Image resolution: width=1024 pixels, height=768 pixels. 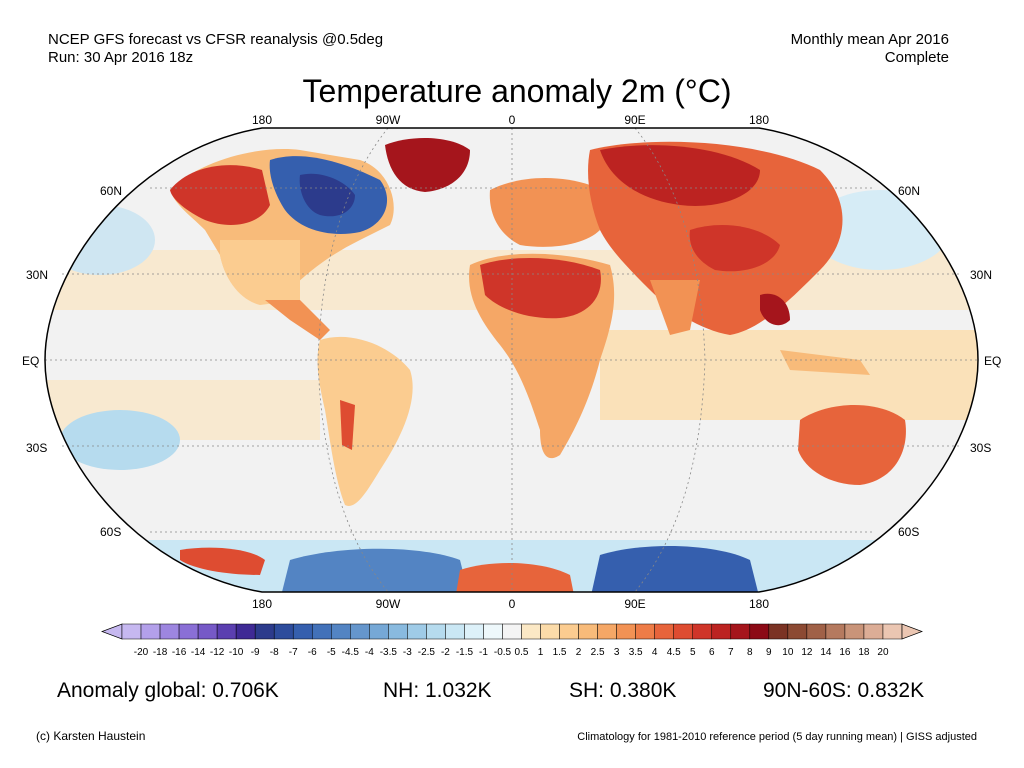 I want to click on europe-land, so click(x=544, y=212).